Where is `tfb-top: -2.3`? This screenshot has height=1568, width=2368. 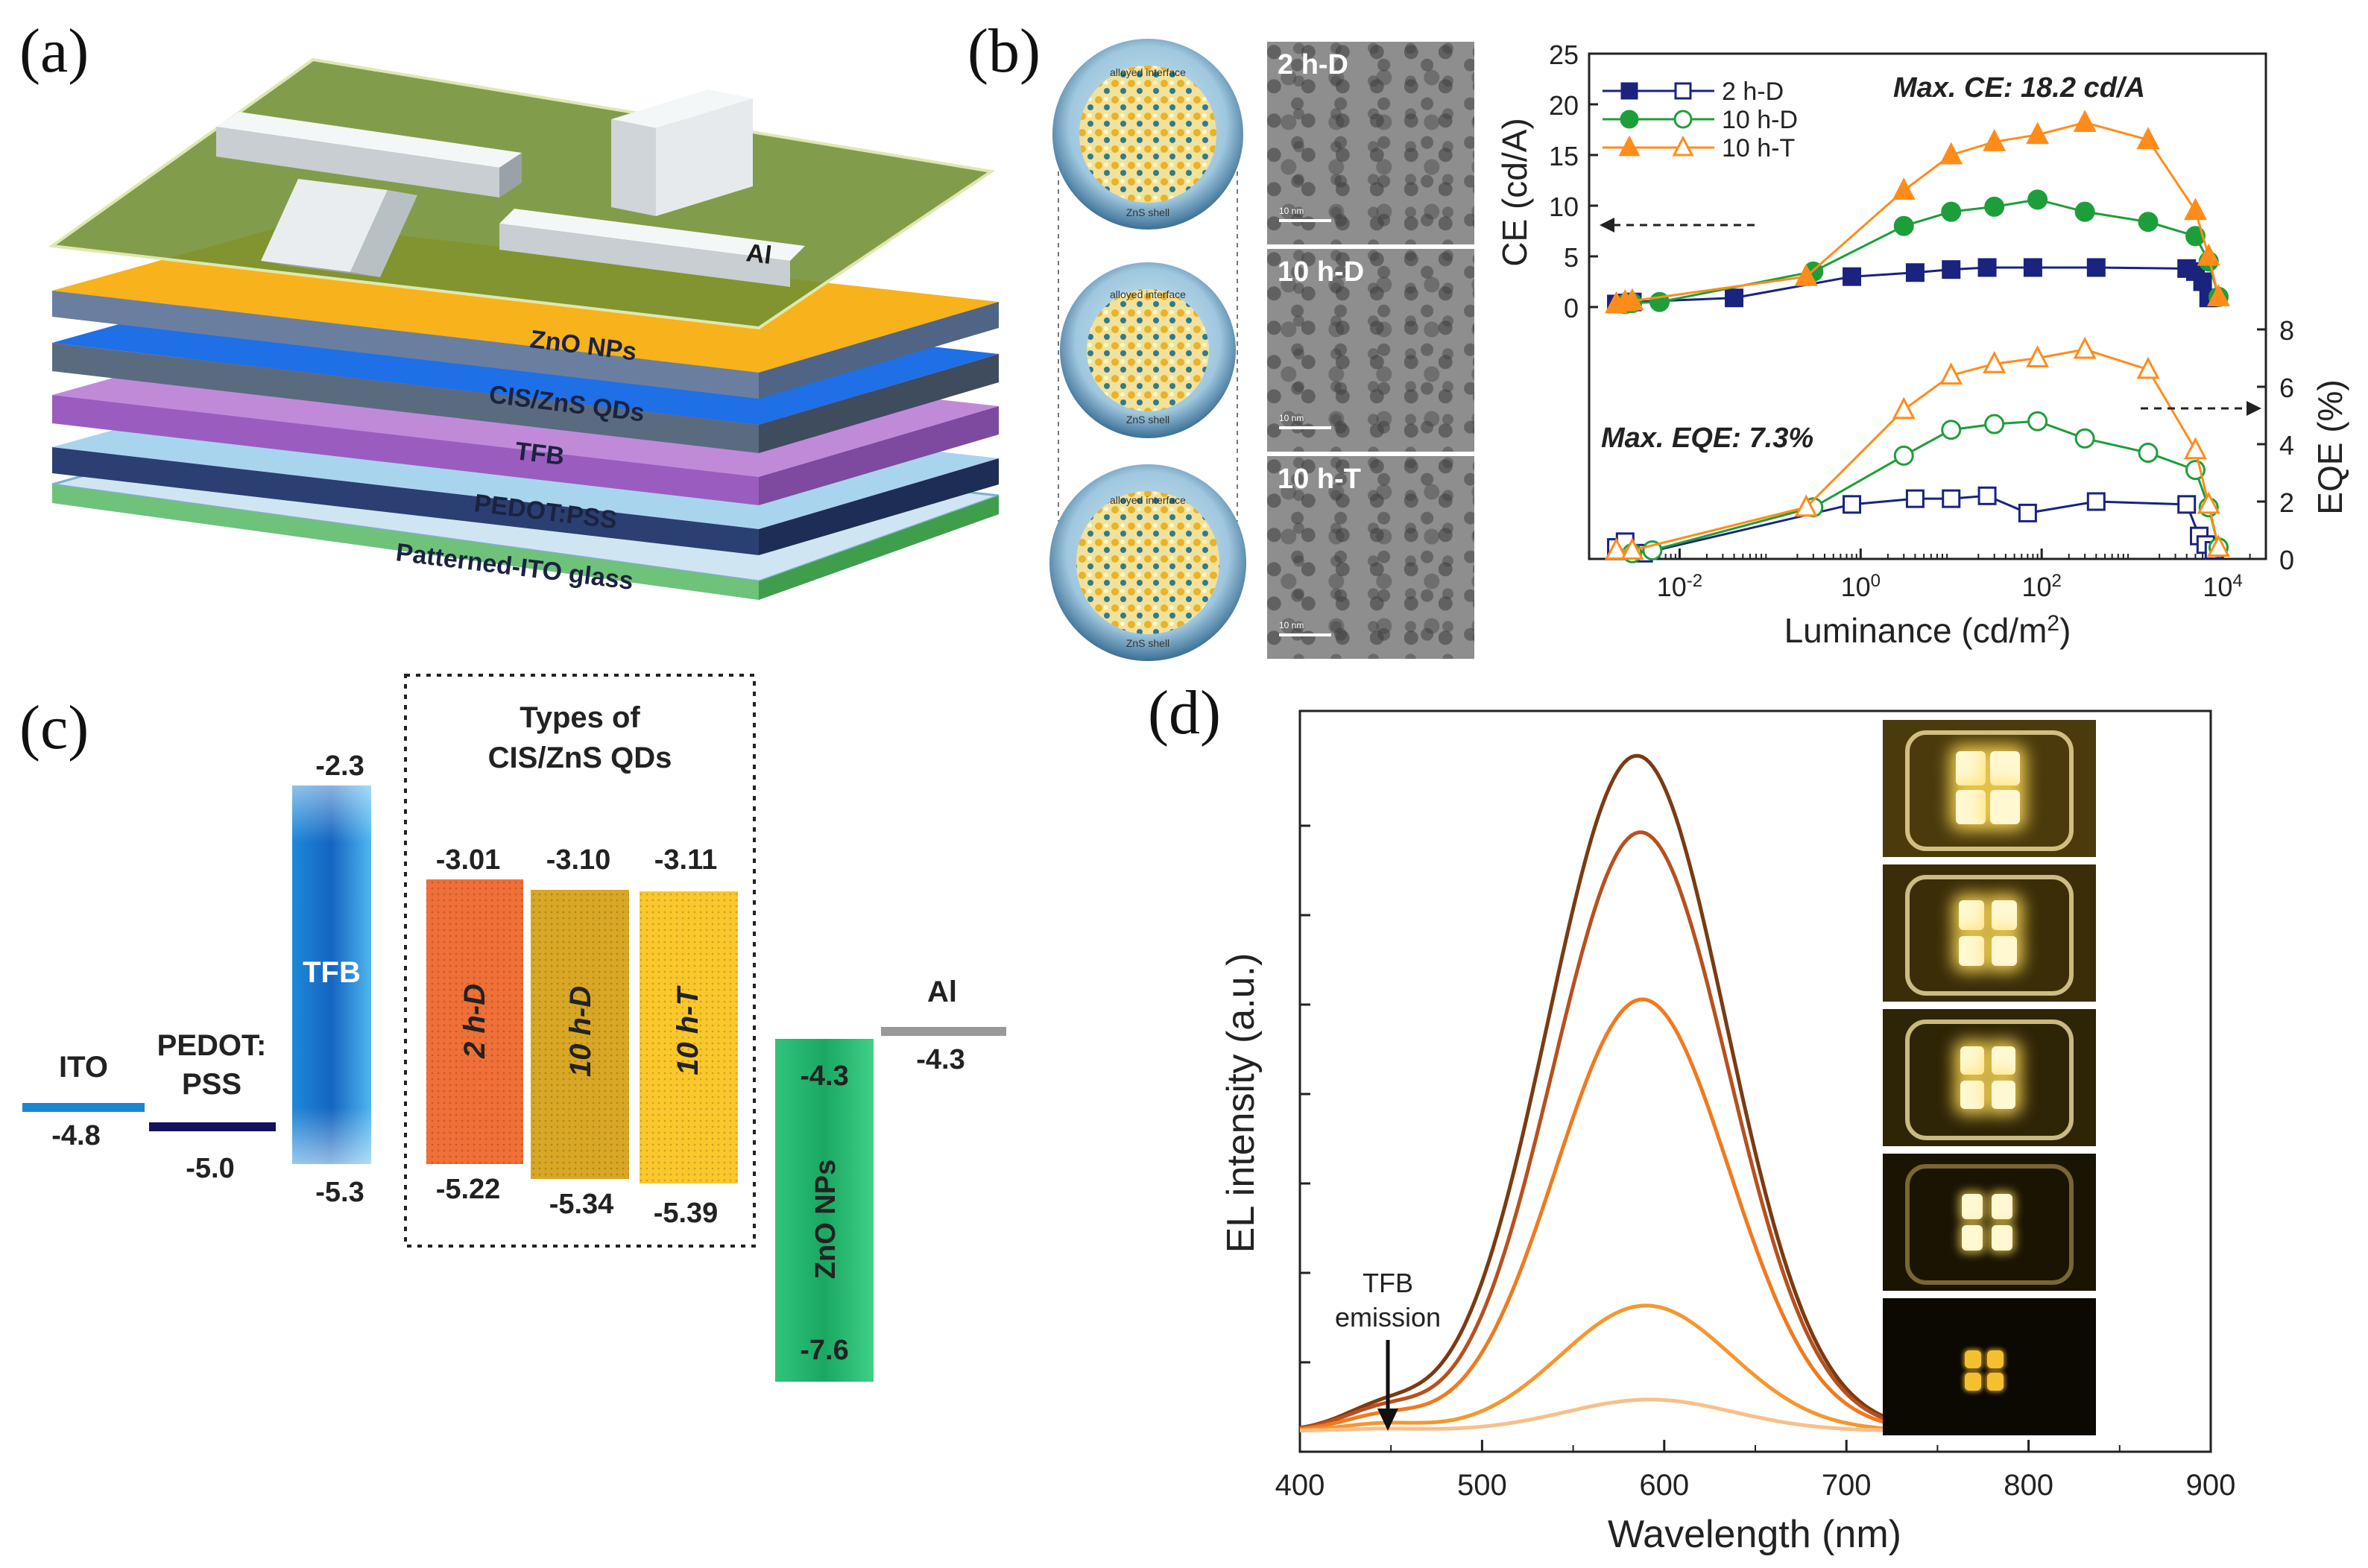
tfb-top: -2.3 is located at coordinates (340, 766).